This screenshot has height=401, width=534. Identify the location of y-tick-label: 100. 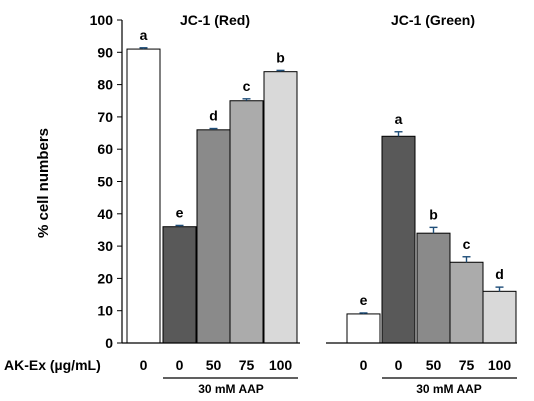
(102, 20).